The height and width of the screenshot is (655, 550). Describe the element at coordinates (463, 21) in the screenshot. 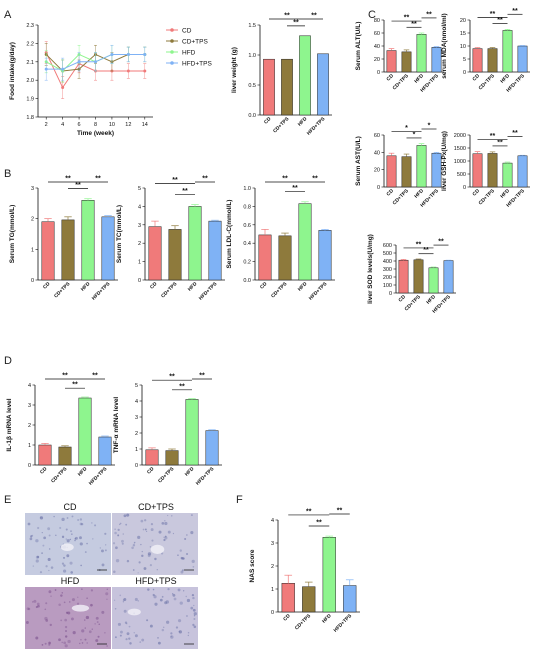

I see `y-tick-label: 20` at that location.